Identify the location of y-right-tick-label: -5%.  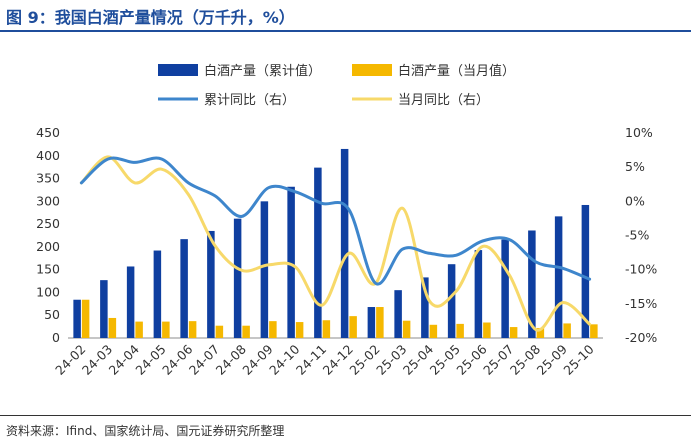
(637, 235).